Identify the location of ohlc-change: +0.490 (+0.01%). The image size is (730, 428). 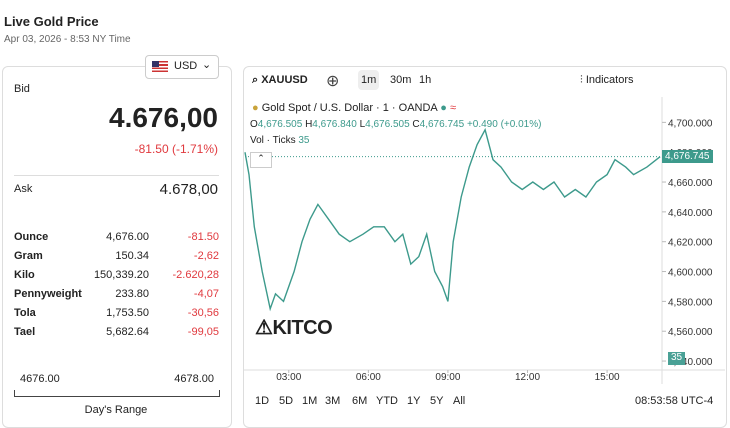
(504, 124).